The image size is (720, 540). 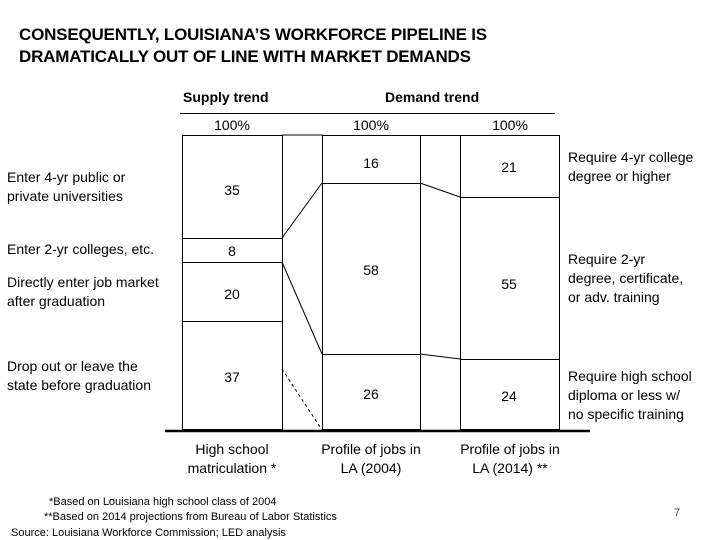 What do you see at coordinates (226, 97) in the screenshot?
I see `supply-trend-header: Supply trend` at bounding box center [226, 97].